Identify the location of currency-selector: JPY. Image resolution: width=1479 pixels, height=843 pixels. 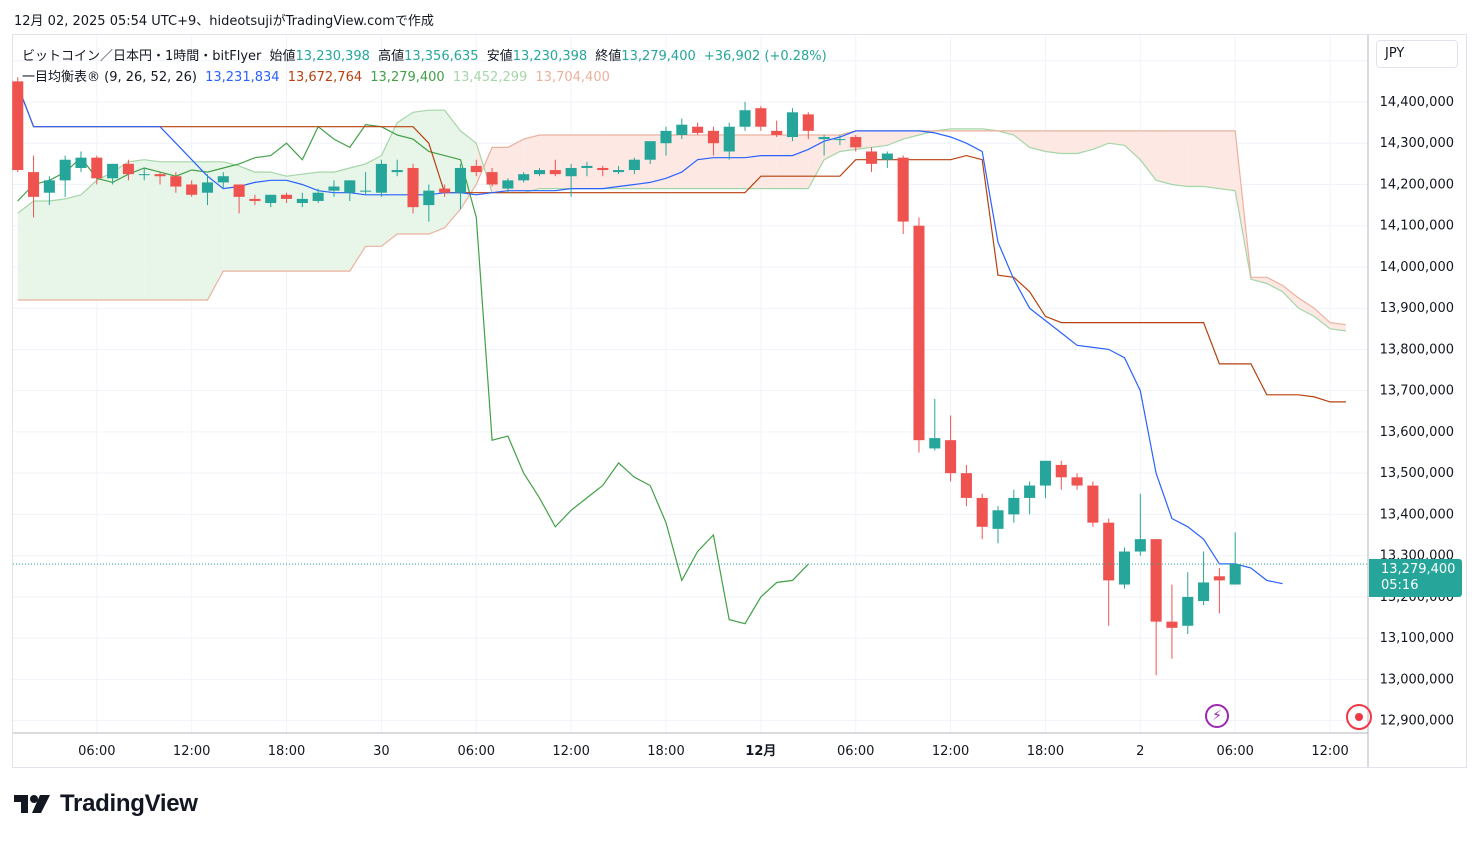
(1417, 54).